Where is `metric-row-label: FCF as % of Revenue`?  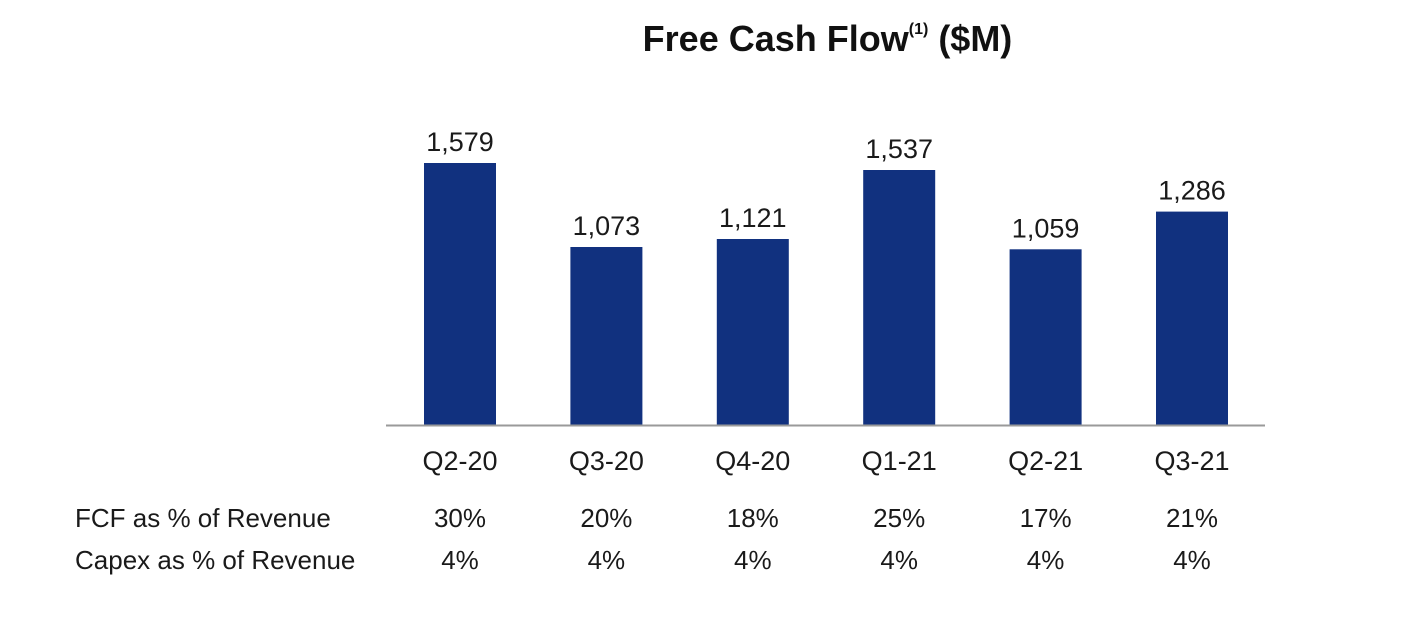
metric-row-label: FCF as % of Revenue is located at coordinates (203, 518).